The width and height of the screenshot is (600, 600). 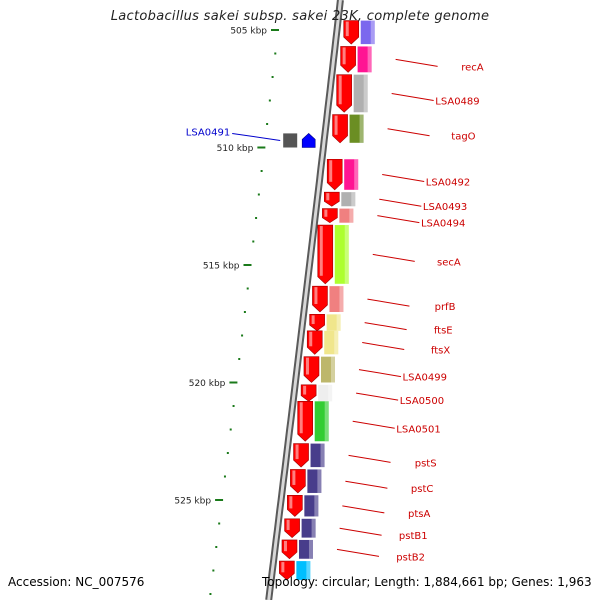 I want to click on scale-tick-label: 515 kbp, so click(x=221, y=267).